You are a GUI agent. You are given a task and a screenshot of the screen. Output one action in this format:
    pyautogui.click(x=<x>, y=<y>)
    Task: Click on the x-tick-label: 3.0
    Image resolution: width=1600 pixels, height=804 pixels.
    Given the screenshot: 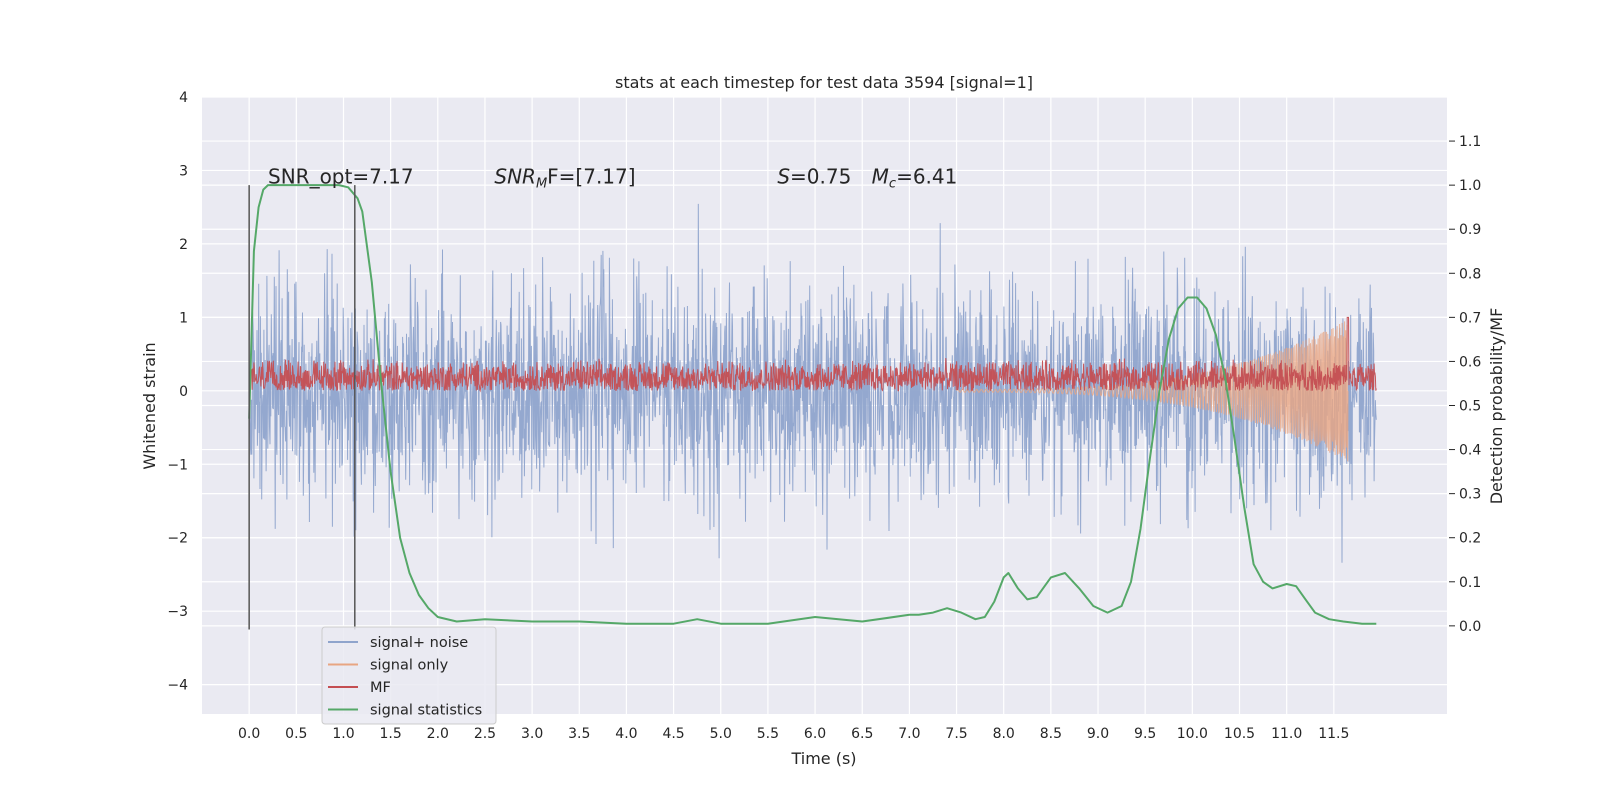 What is the action you would take?
    pyautogui.click(x=532, y=734)
    